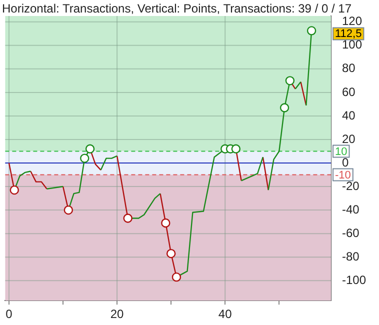 Image resolution: width=379 pixels, height=325 pixels. I want to click on chart-title: Horizontal: Transactions, Vertical: Points, Transactions: 39 / 0 / 17, so click(177, 8).